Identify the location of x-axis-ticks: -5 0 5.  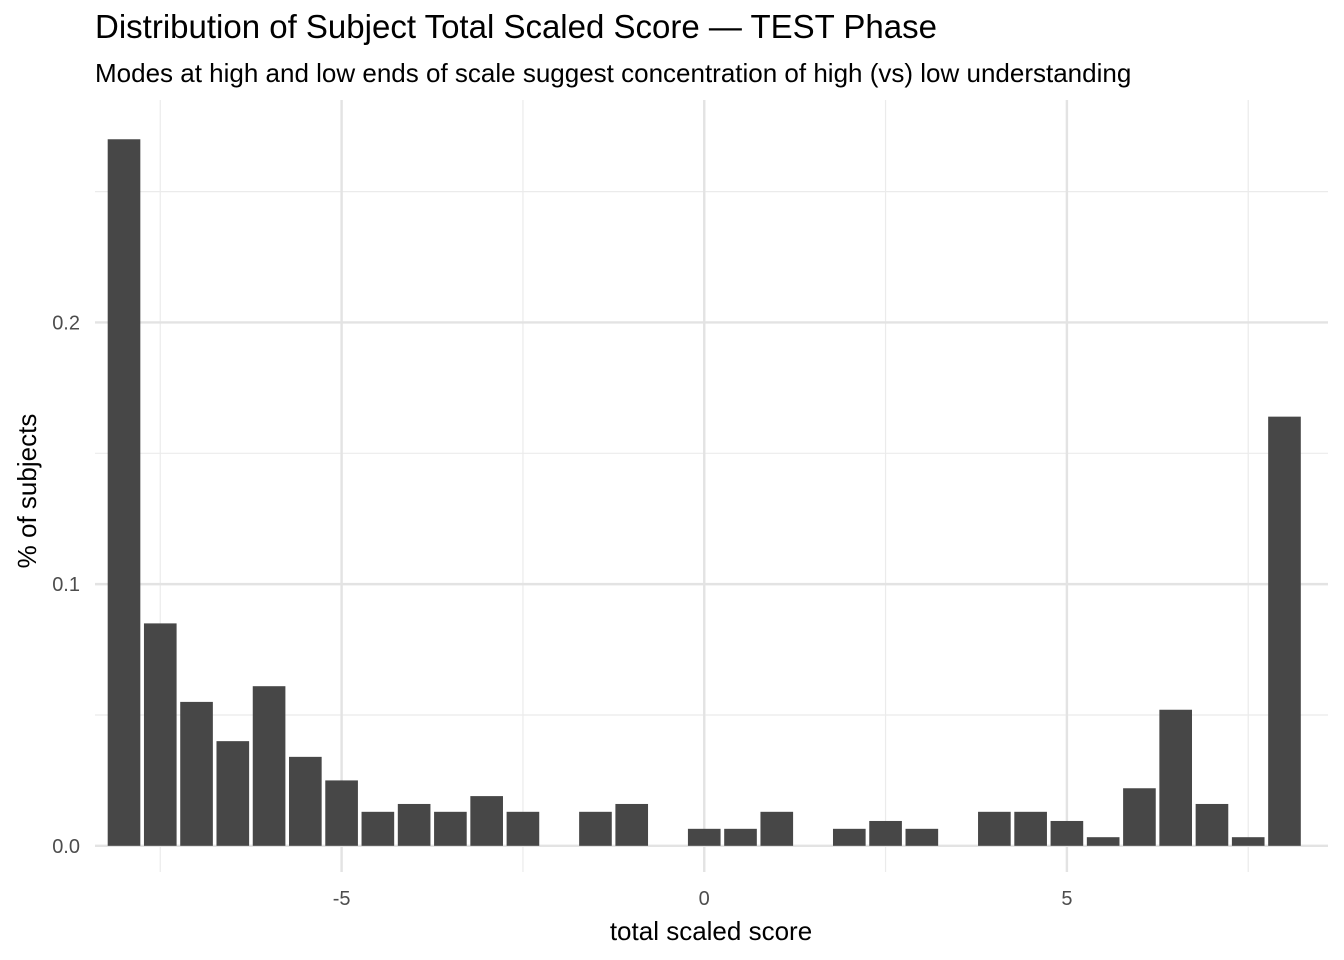
(703, 899).